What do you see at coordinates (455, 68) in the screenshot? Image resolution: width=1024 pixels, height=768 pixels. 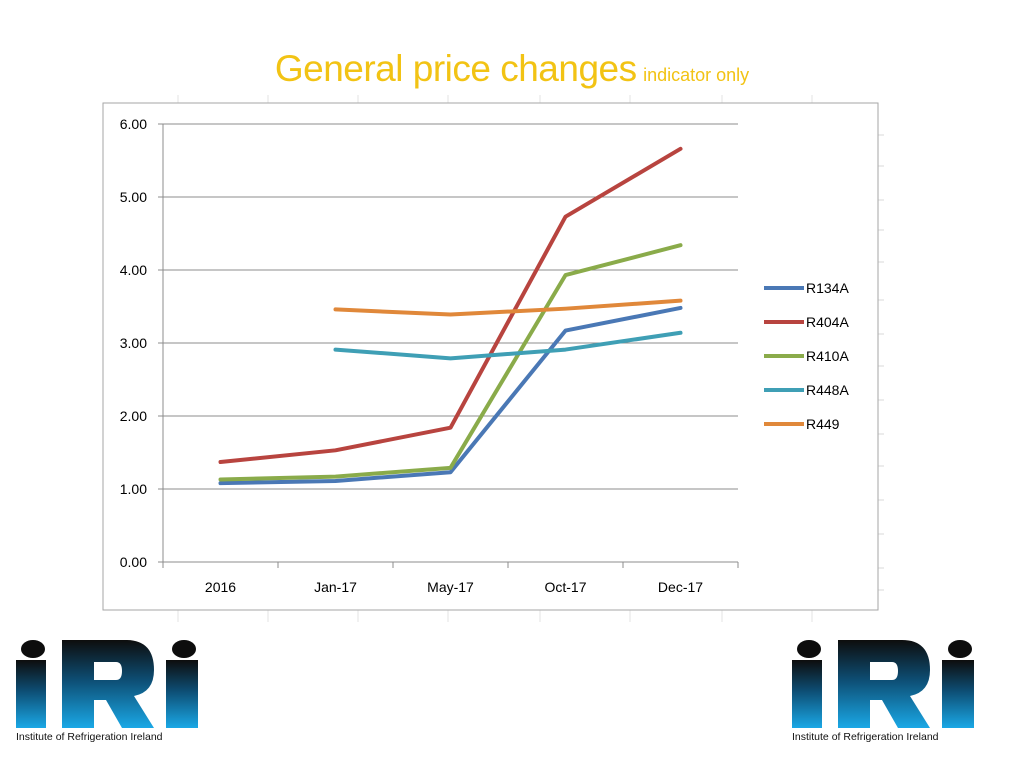 I see `slide-title-main: General price changes` at bounding box center [455, 68].